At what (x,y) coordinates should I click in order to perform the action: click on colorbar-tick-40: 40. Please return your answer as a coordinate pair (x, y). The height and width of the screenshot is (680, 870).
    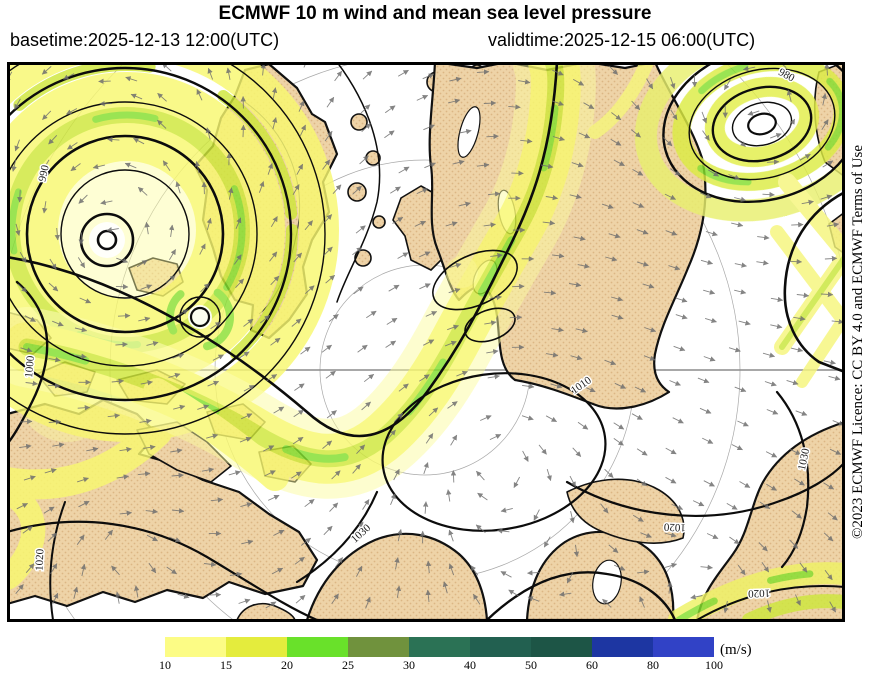
    Looking at the image, I should click on (470, 665).